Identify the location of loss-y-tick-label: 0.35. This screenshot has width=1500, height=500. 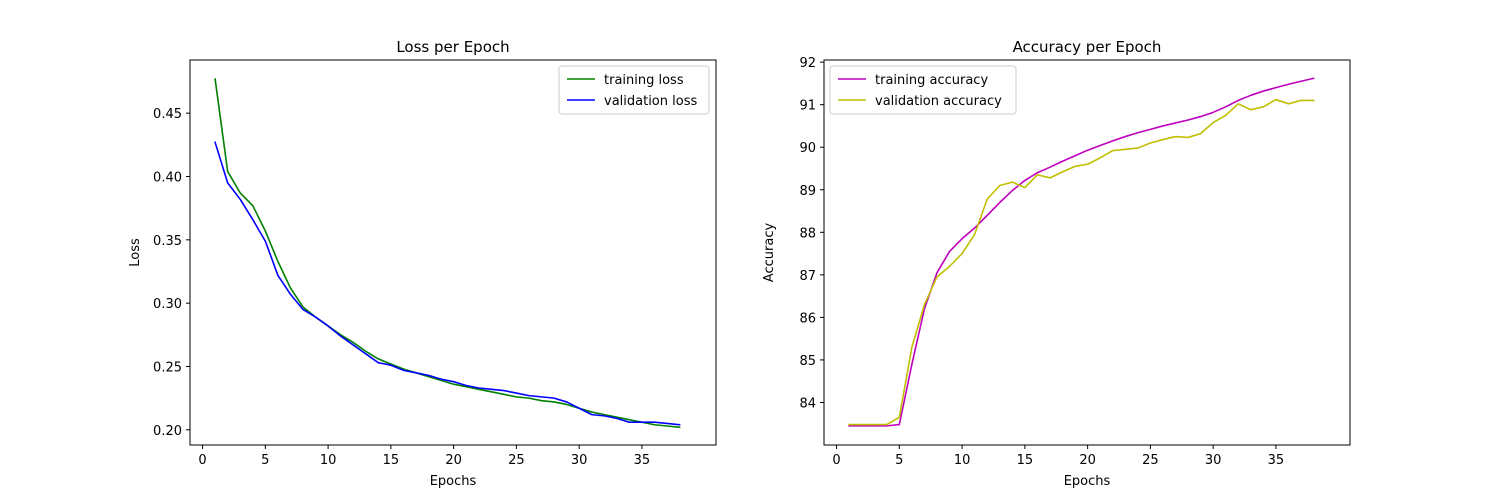
(167, 241).